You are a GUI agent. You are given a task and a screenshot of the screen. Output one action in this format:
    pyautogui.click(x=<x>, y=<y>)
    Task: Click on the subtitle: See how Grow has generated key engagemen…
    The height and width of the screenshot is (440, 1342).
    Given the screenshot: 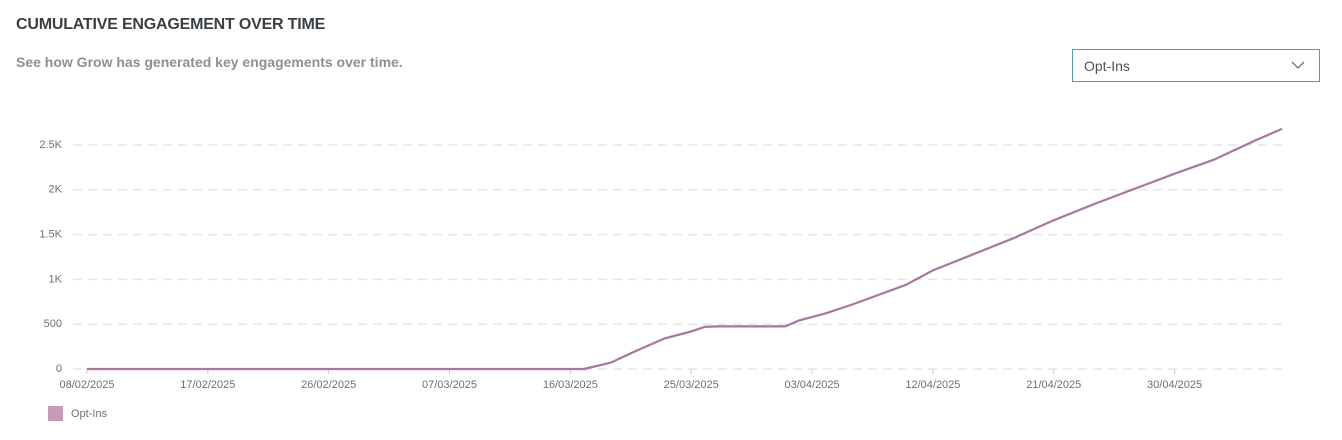 What is the action you would take?
    pyautogui.click(x=209, y=62)
    